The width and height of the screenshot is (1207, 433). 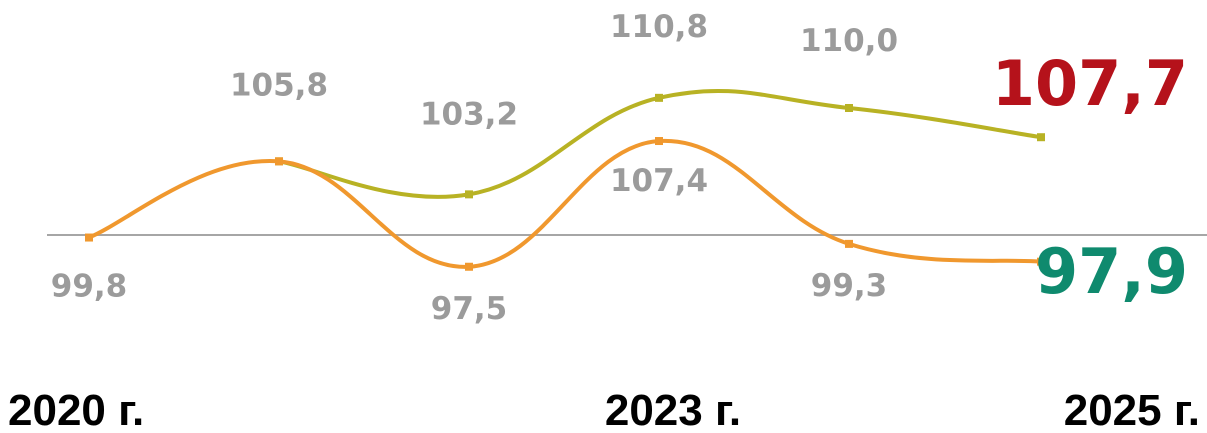 What do you see at coordinates (849, 108) in the screenshot?
I see `series-upper-point-2024` at bounding box center [849, 108].